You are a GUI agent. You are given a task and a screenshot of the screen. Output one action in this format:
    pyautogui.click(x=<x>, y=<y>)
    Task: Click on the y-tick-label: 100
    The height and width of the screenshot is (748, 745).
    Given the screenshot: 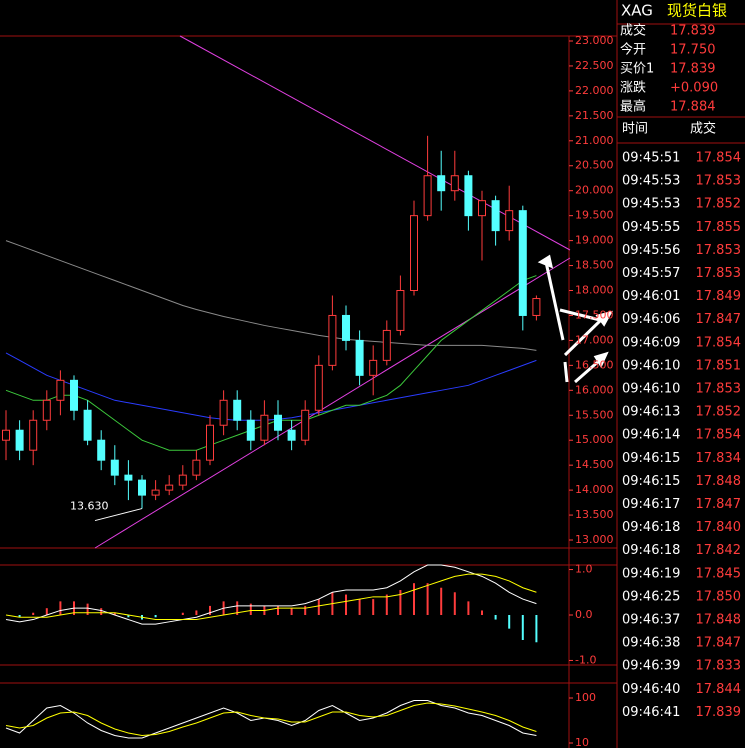 What is the action you would take?
    pyautogui.click(x=585, y=697)
    